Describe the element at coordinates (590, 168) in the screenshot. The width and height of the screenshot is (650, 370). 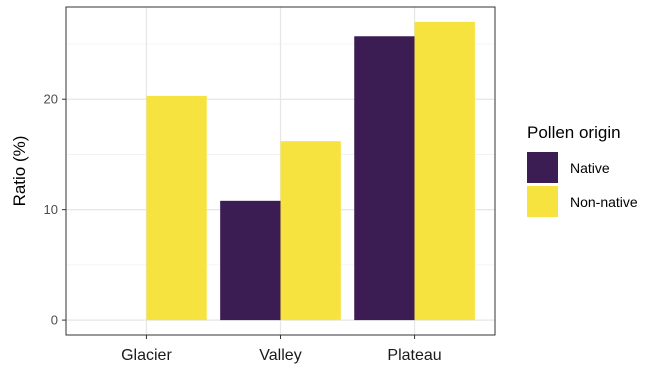
I see `legend-label: Native` at that location.